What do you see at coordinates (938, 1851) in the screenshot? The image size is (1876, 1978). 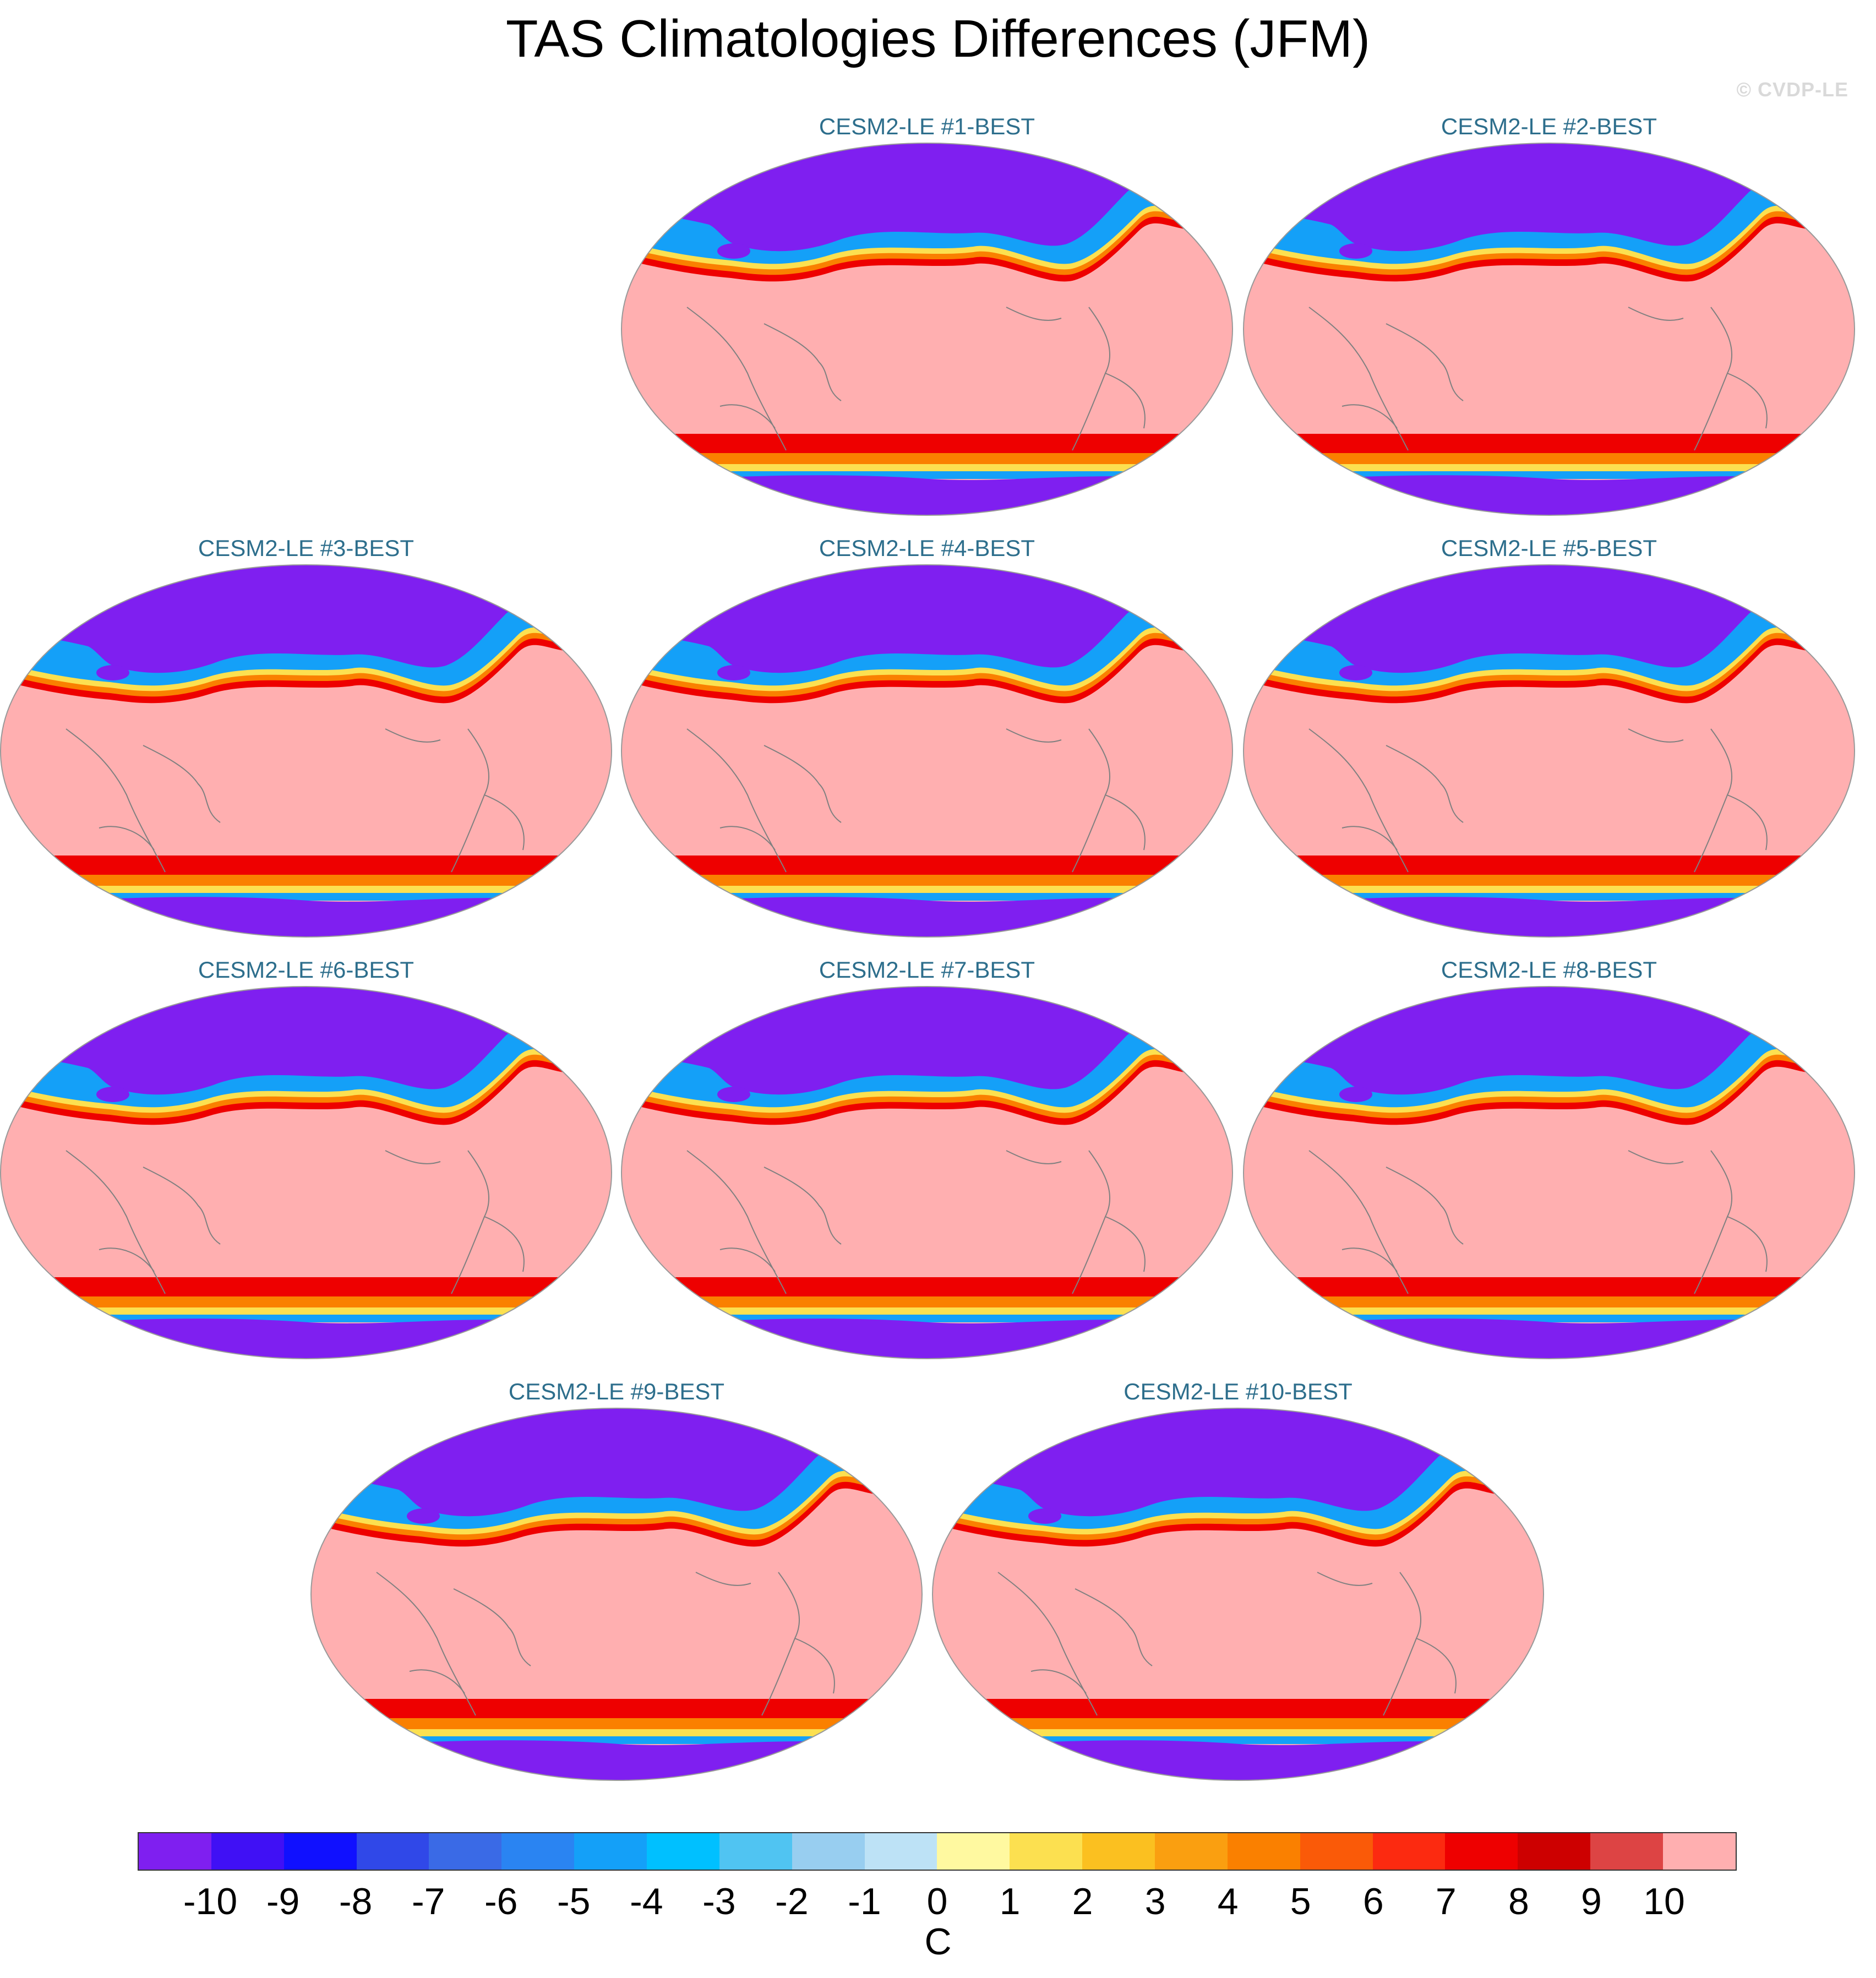 I see `colorbar` at bounding box center [938, 1851].